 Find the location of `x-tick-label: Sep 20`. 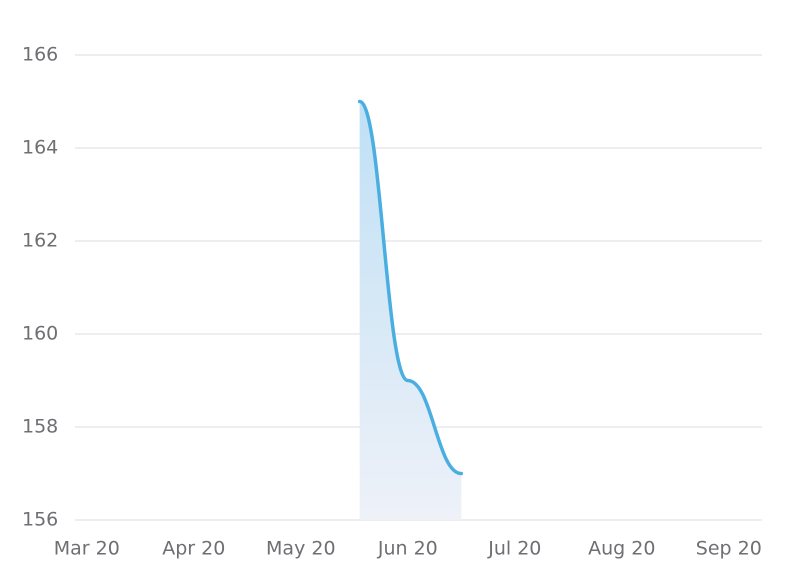

x-tick-label: Sep 20 is located at coordinates (729, 549).